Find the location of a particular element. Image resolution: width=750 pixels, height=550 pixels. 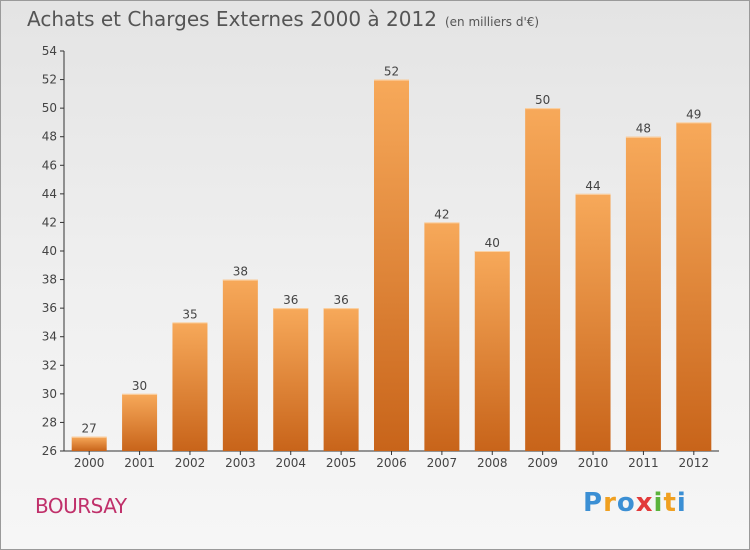

x-tick-label-2009: 2009 is located at coordinates (542, 463).